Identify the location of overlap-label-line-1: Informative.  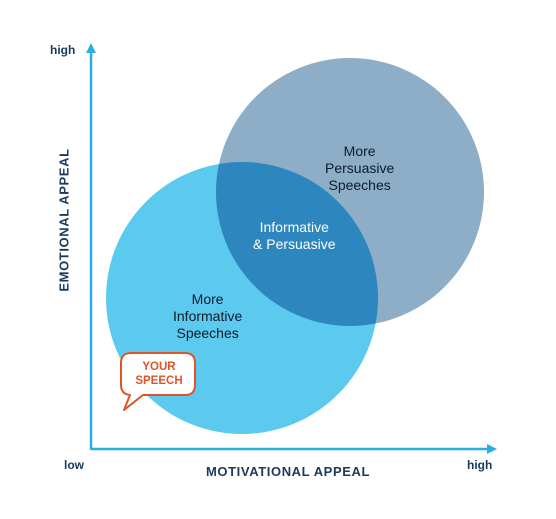
(294, 227).